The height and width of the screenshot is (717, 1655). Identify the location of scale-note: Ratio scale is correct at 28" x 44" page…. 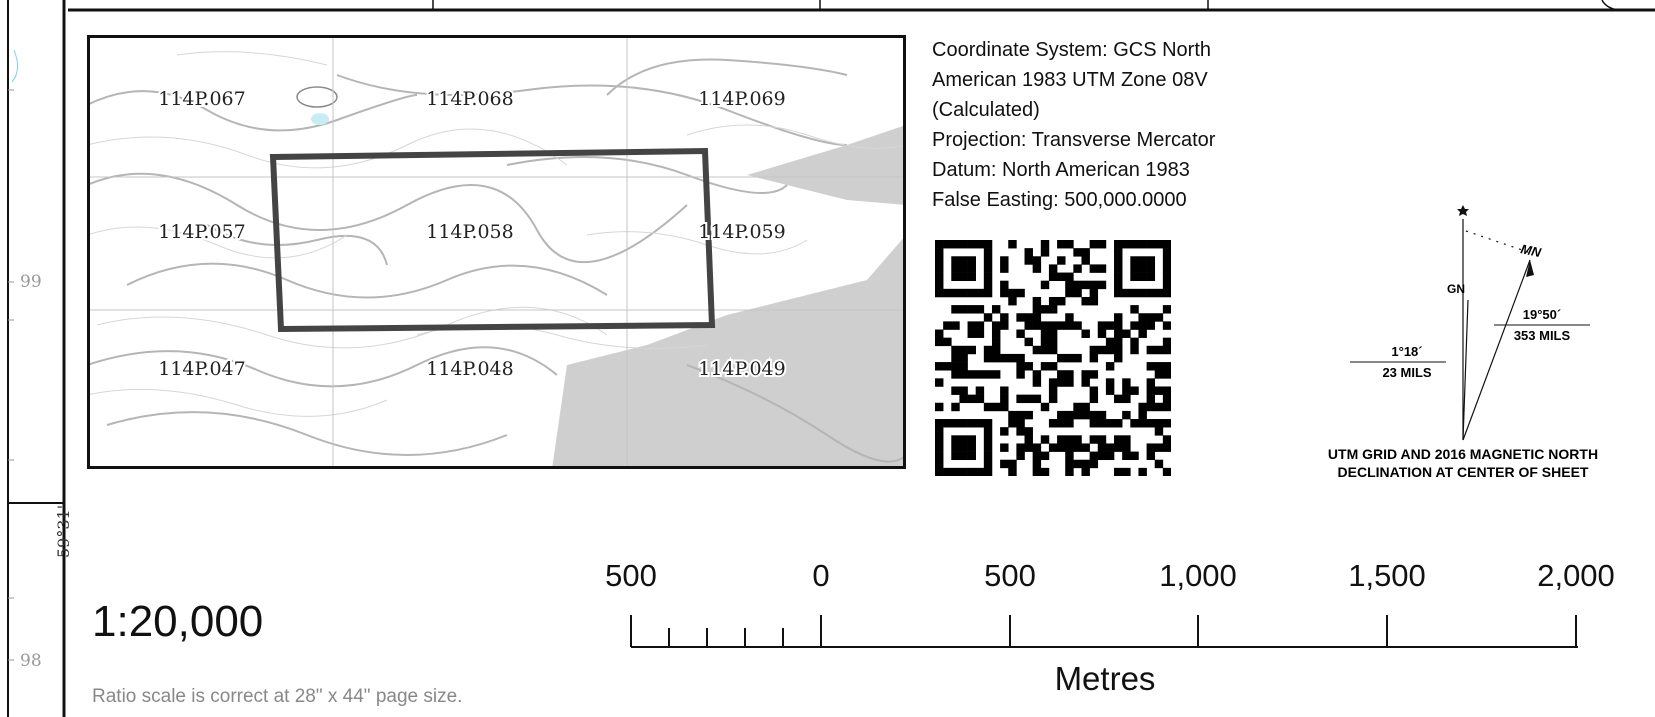
(277, 696).